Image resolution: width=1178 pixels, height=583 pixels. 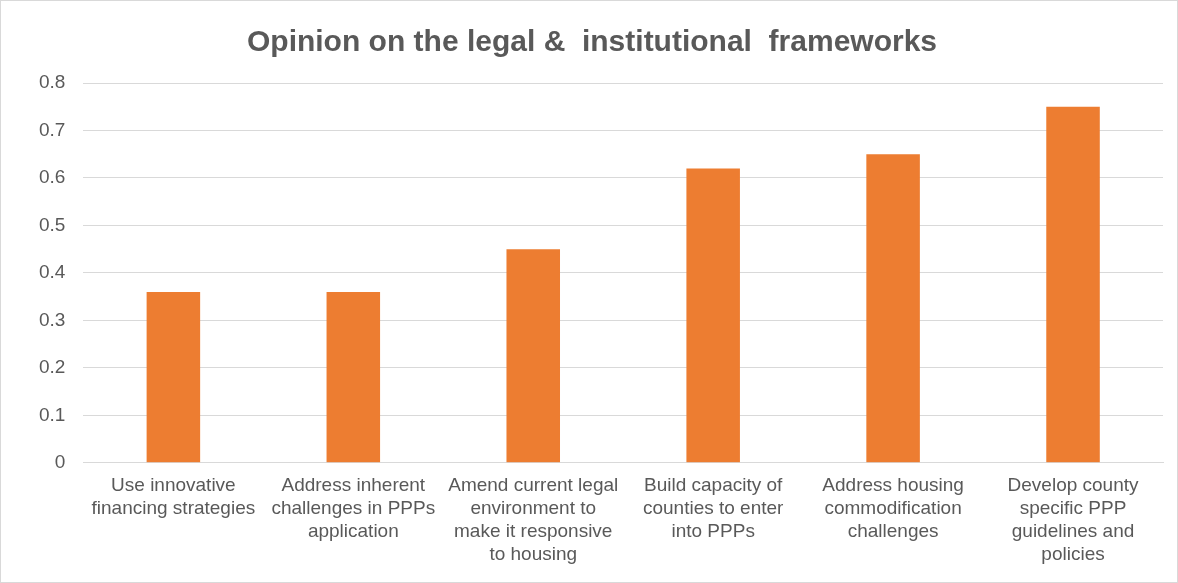 What do you see at coordinates (52, 272) in the screenshot?
I see `y-tick-label: 0.4` at bounding box center [52, 272].